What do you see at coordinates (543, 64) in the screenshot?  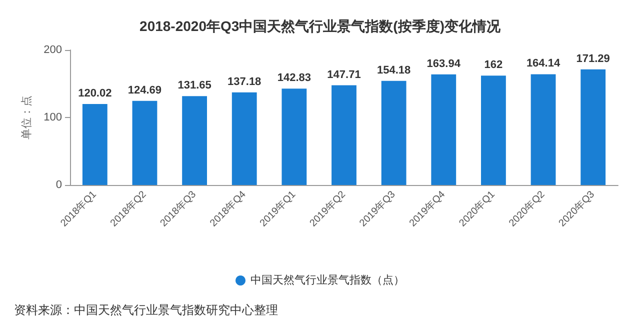 I see `data-label: 164.14` at bounding box center [543, 64].